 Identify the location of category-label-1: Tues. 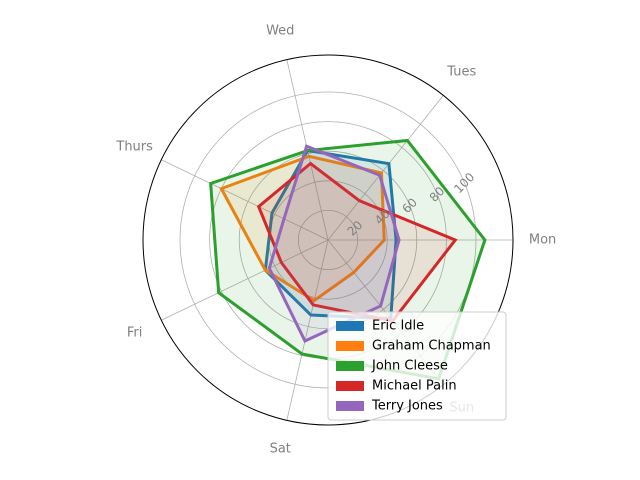
(461, 72).